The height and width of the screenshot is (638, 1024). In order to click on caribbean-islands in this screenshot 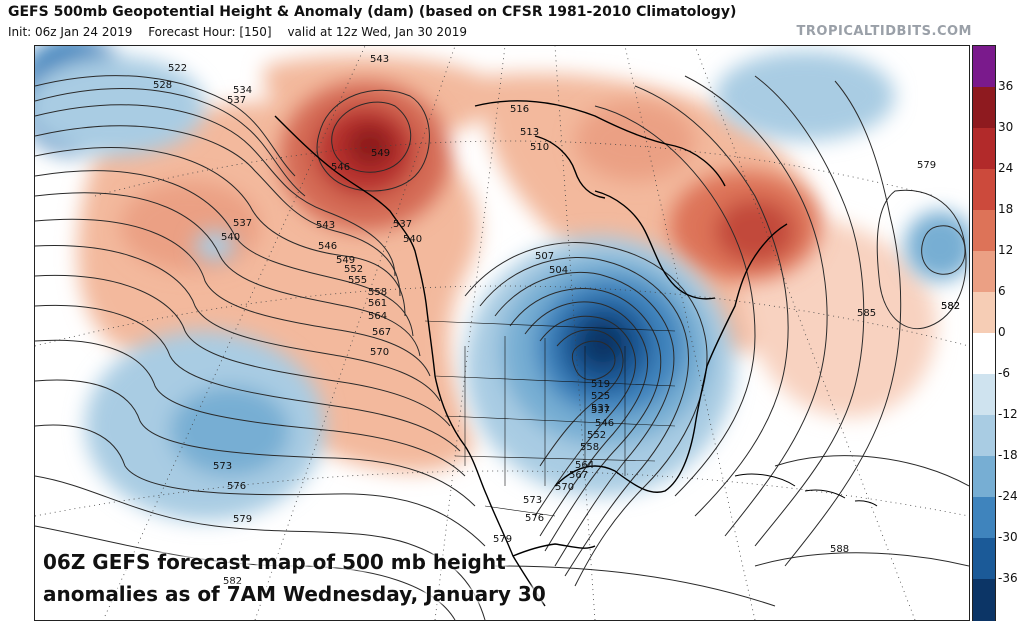, I will do `click(806, 490)`.